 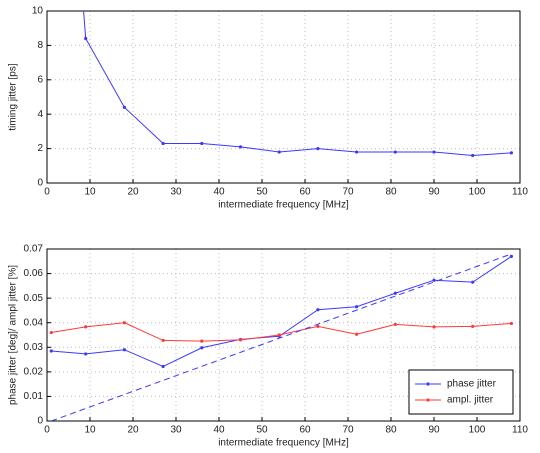 I want to click on y-tick-label: 10, so click(x=38, y=11).